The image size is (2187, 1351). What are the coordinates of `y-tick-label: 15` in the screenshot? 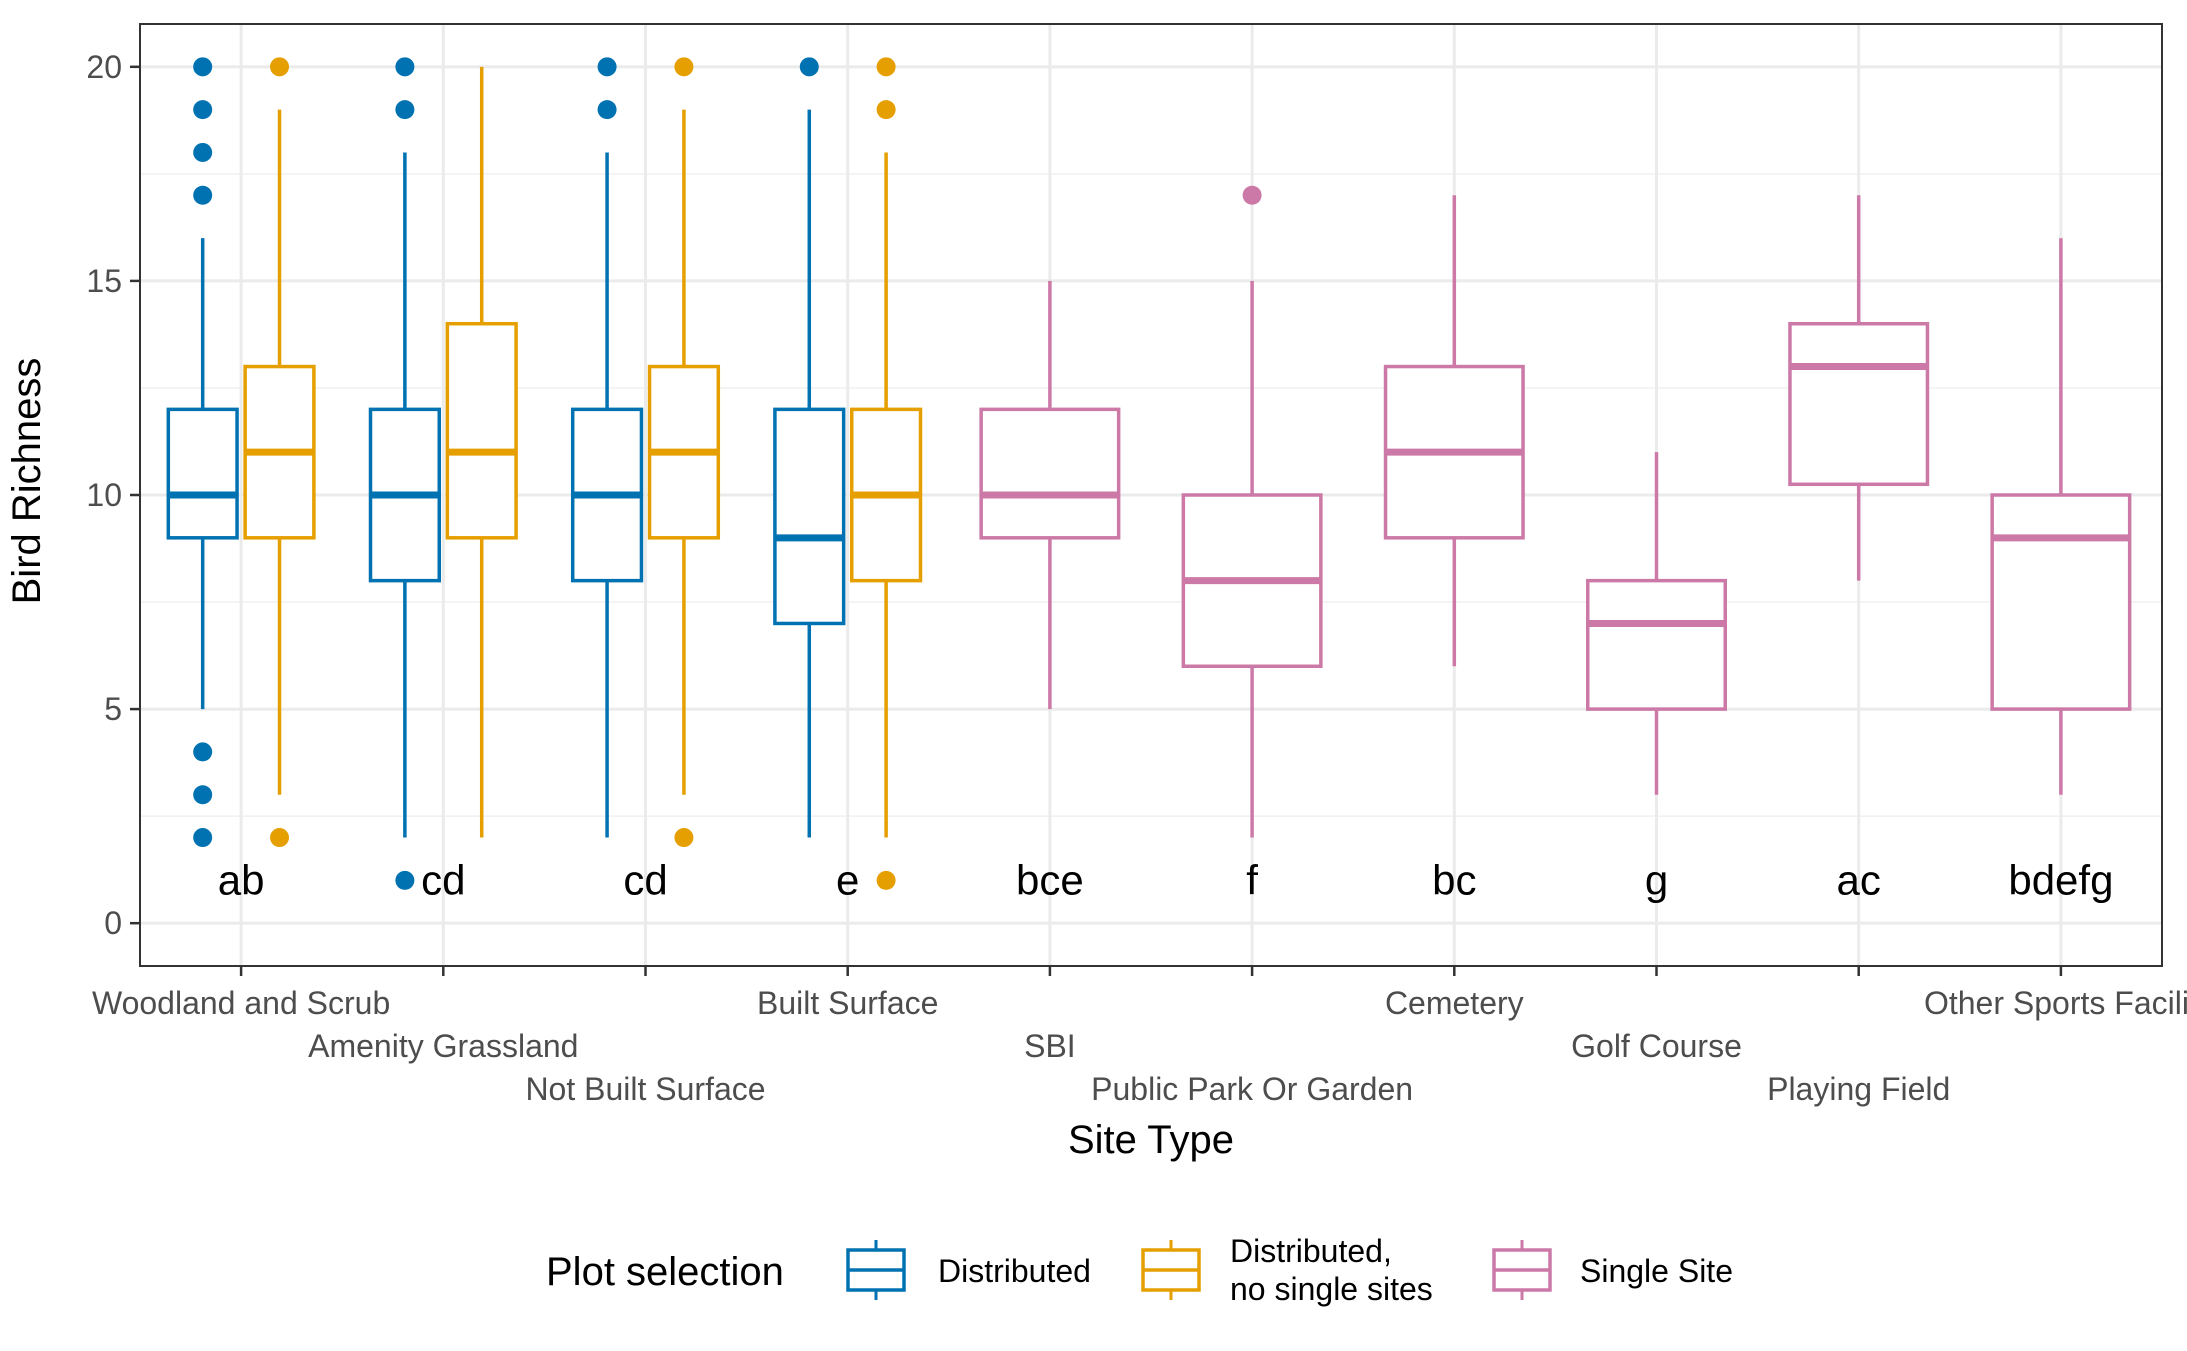 It's located at (104, 281).